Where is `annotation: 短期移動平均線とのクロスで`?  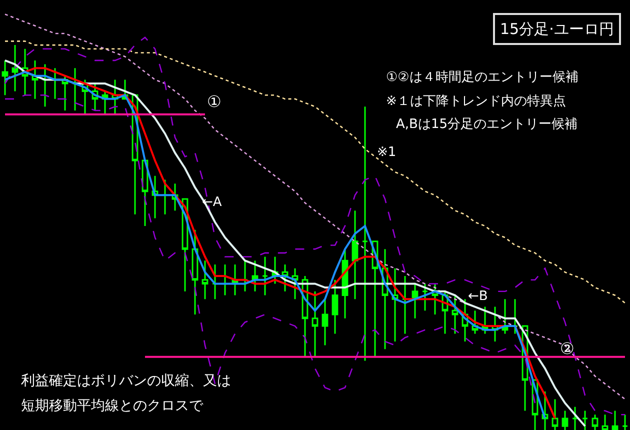
annotation: 短期移動平均線とのクロスで is located at coordinates (112, 406).